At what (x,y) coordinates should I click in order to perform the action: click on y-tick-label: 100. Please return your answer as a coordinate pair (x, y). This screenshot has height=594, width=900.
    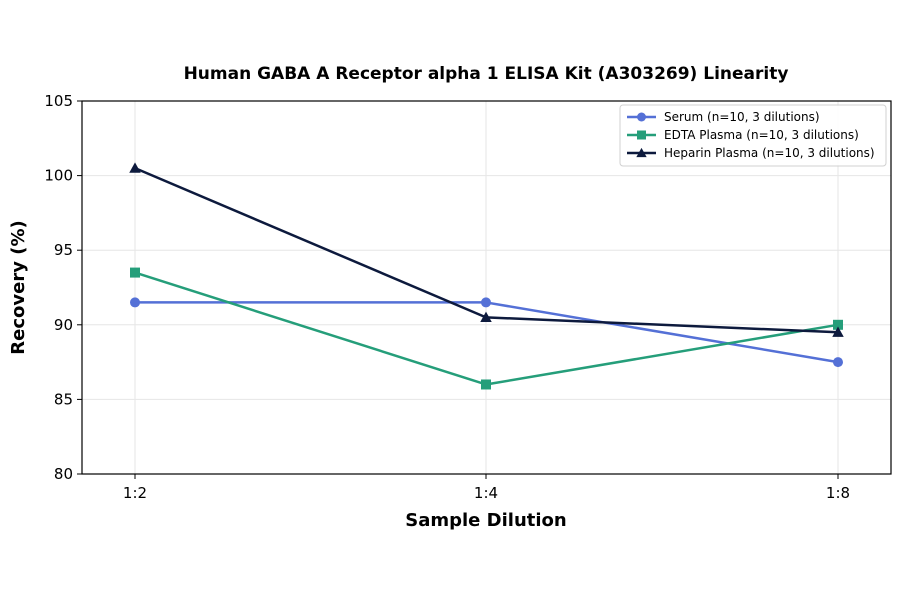
    Looking at the image, I should click on (58, 176).